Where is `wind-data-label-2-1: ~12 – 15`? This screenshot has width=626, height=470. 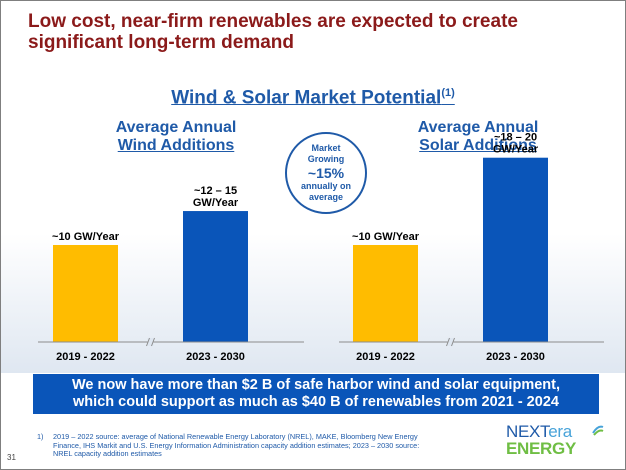 wind-data-label-2-1: ~12 – 15 is located at coordinates (215, 191).